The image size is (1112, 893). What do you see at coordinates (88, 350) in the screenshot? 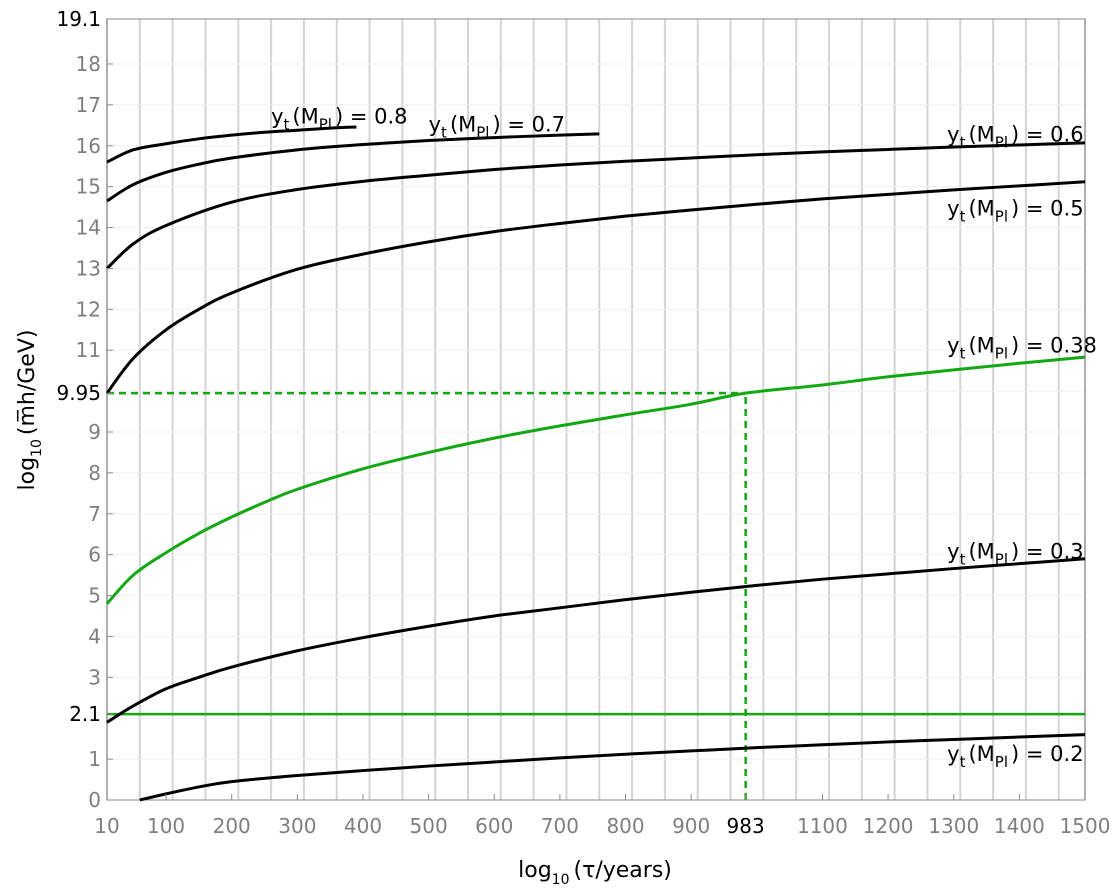
I see `y-tick-label: 11` at bounding box center [88, 350].